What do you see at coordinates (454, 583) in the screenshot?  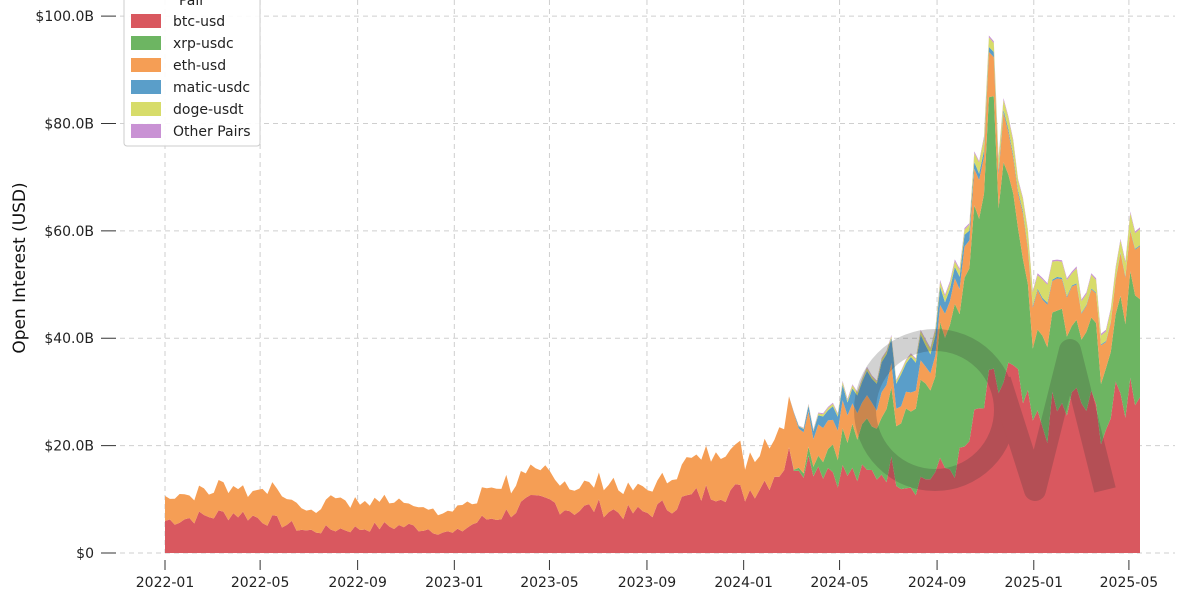 I see `x-tick-label: 2023-01` at bounding box center [454, 583].